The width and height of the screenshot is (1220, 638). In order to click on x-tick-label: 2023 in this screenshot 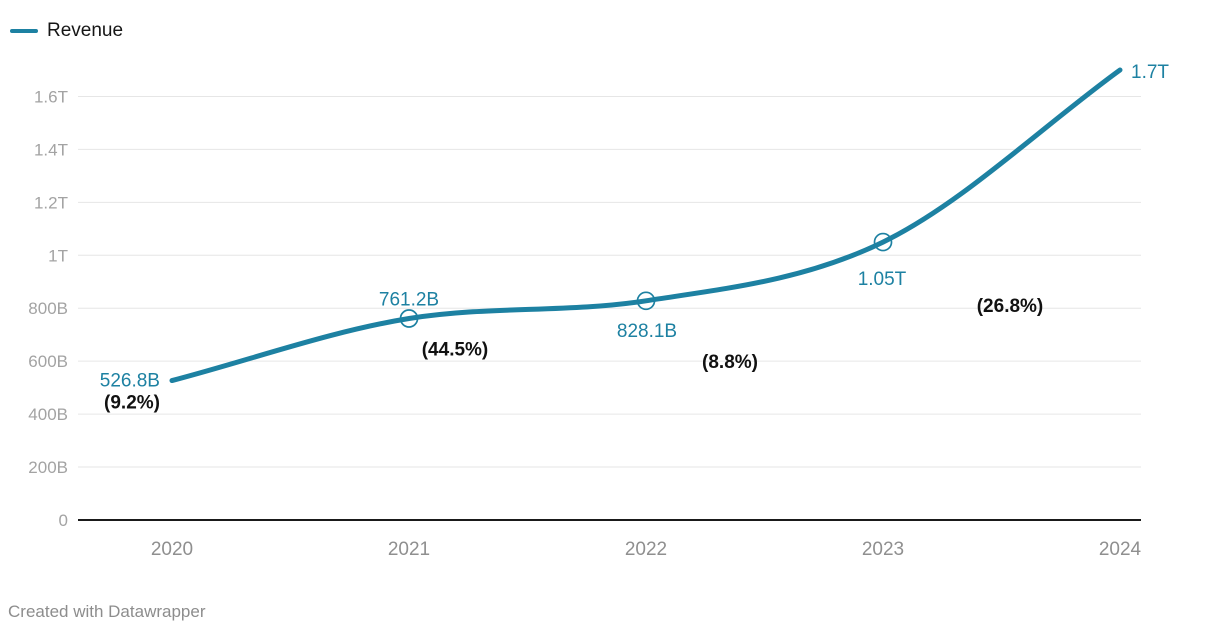, I will do `click(883, 549)`.